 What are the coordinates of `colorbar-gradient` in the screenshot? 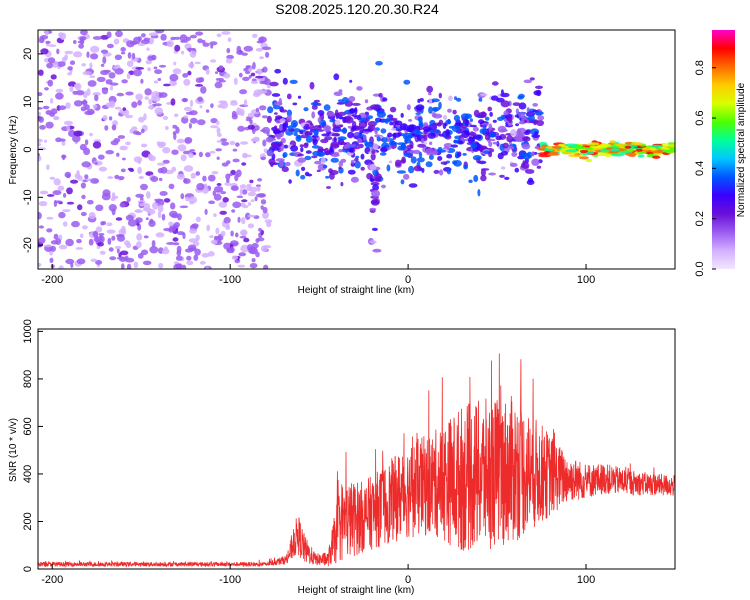 It's located at (723, 149).